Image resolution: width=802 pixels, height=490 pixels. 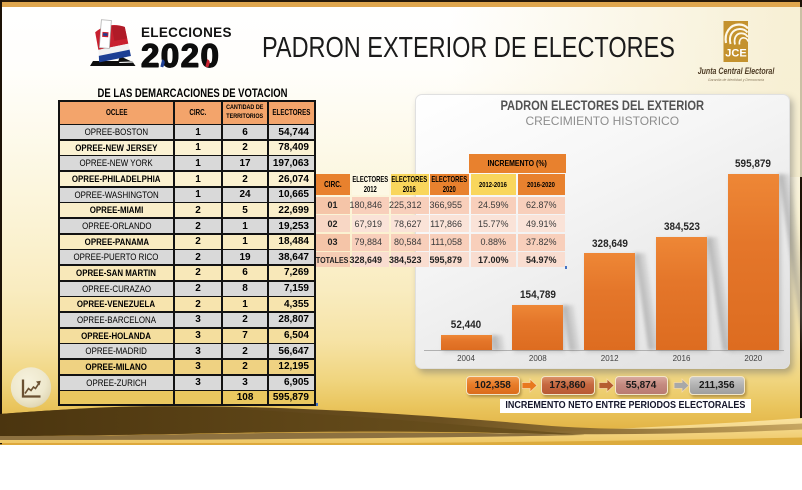 What do you see at coordinates (735, 54) in the screenshot?
I see `svg-text: JCE` at bounding box center [735, 54].